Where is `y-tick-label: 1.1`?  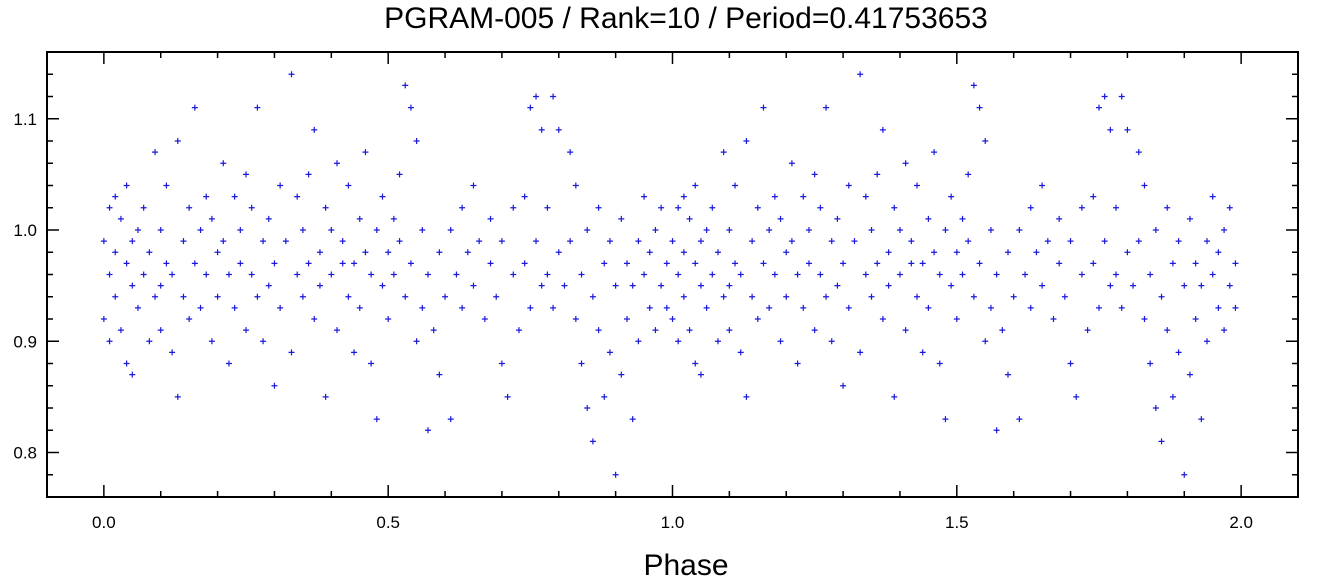
y-tick-label: 1.1 is located at coordinates (25, 119).